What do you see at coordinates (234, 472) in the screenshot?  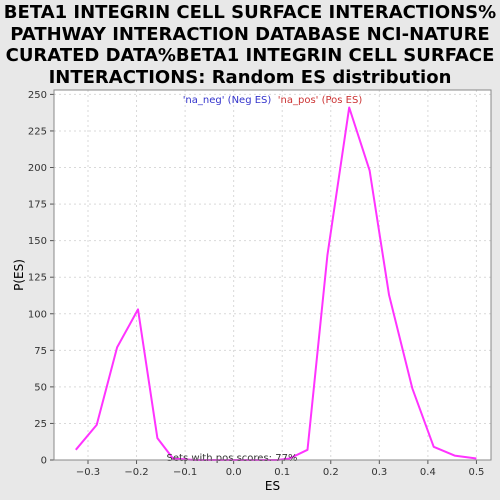 I see `x-tick-label: 0.0` at bounding box center [234, 472].